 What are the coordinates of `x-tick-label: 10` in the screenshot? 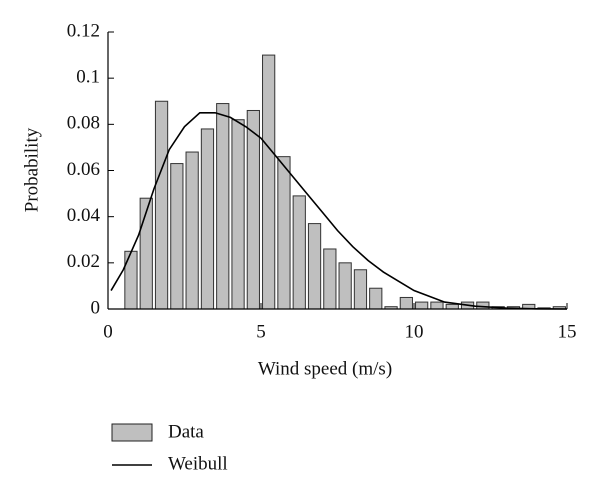 It's located at (414, 331).